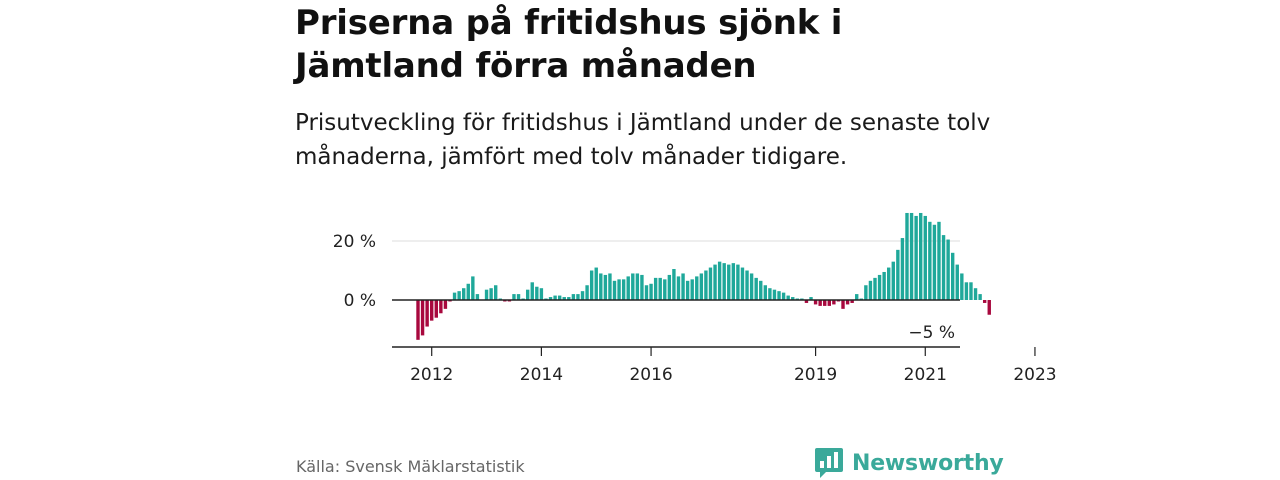 Image resolution: width=1280 pixels, height=480 pixels. Describe the element at coordinates (541, 375) in the screenshot. I see `x-tick-label-2014: 2014` at that location.